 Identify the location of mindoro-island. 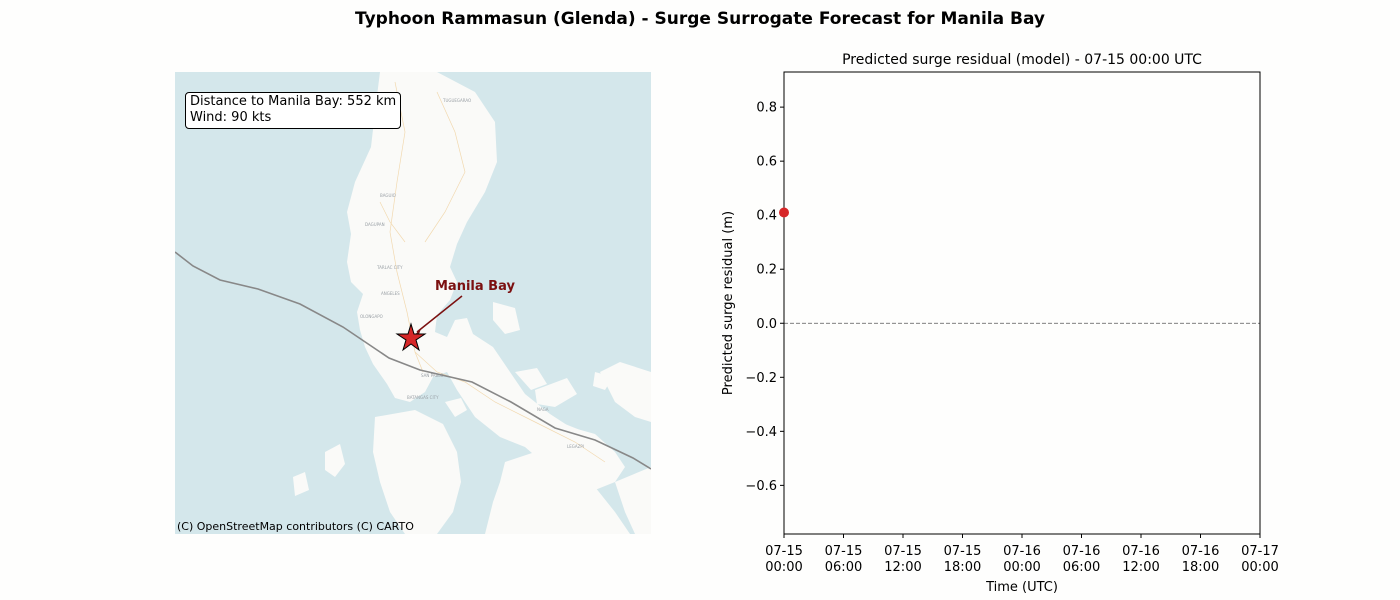
(417, 472).